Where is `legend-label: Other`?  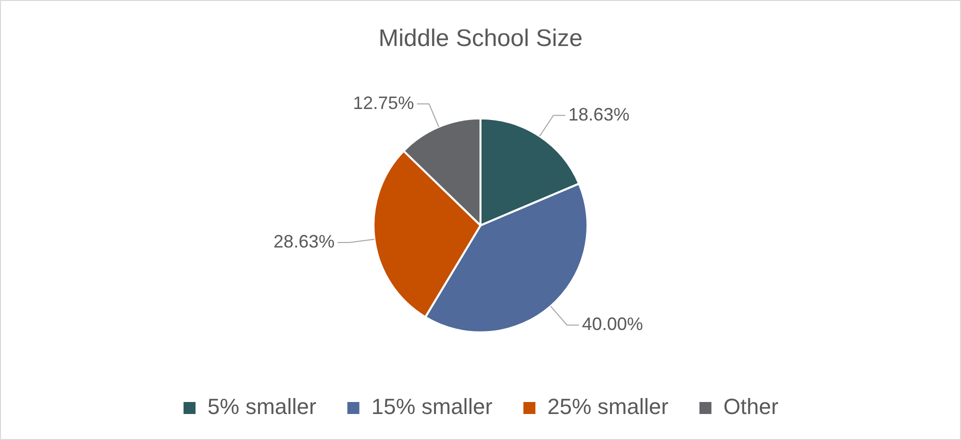
legend-label: Other is located at coordinates (750, 407).